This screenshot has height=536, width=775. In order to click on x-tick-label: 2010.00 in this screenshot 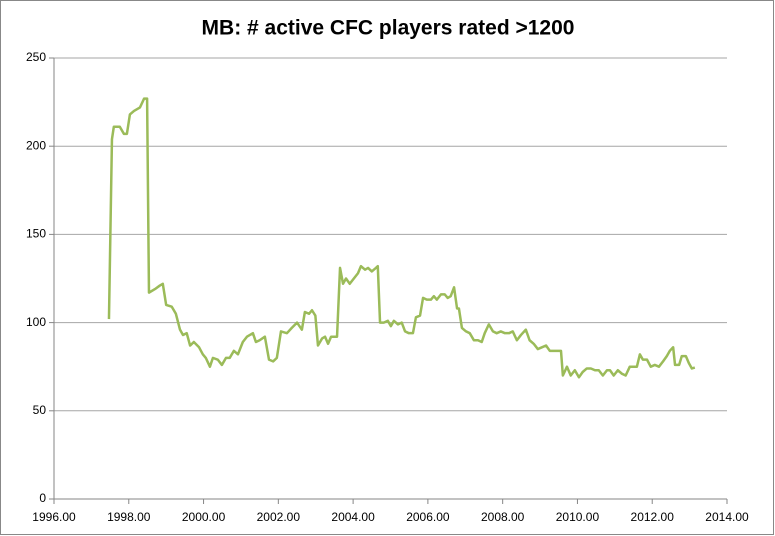, I will do `click(578, 517)`.